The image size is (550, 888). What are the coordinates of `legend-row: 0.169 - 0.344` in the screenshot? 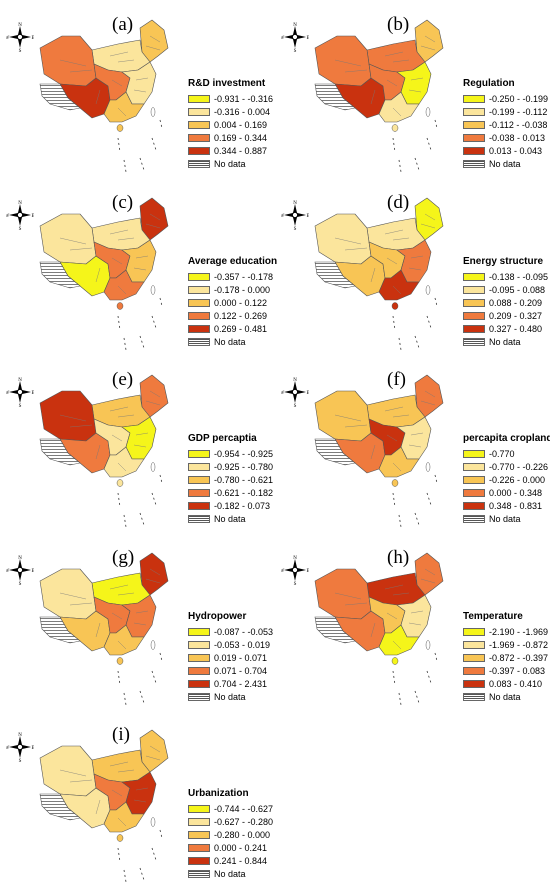 It's located at (230, 137).